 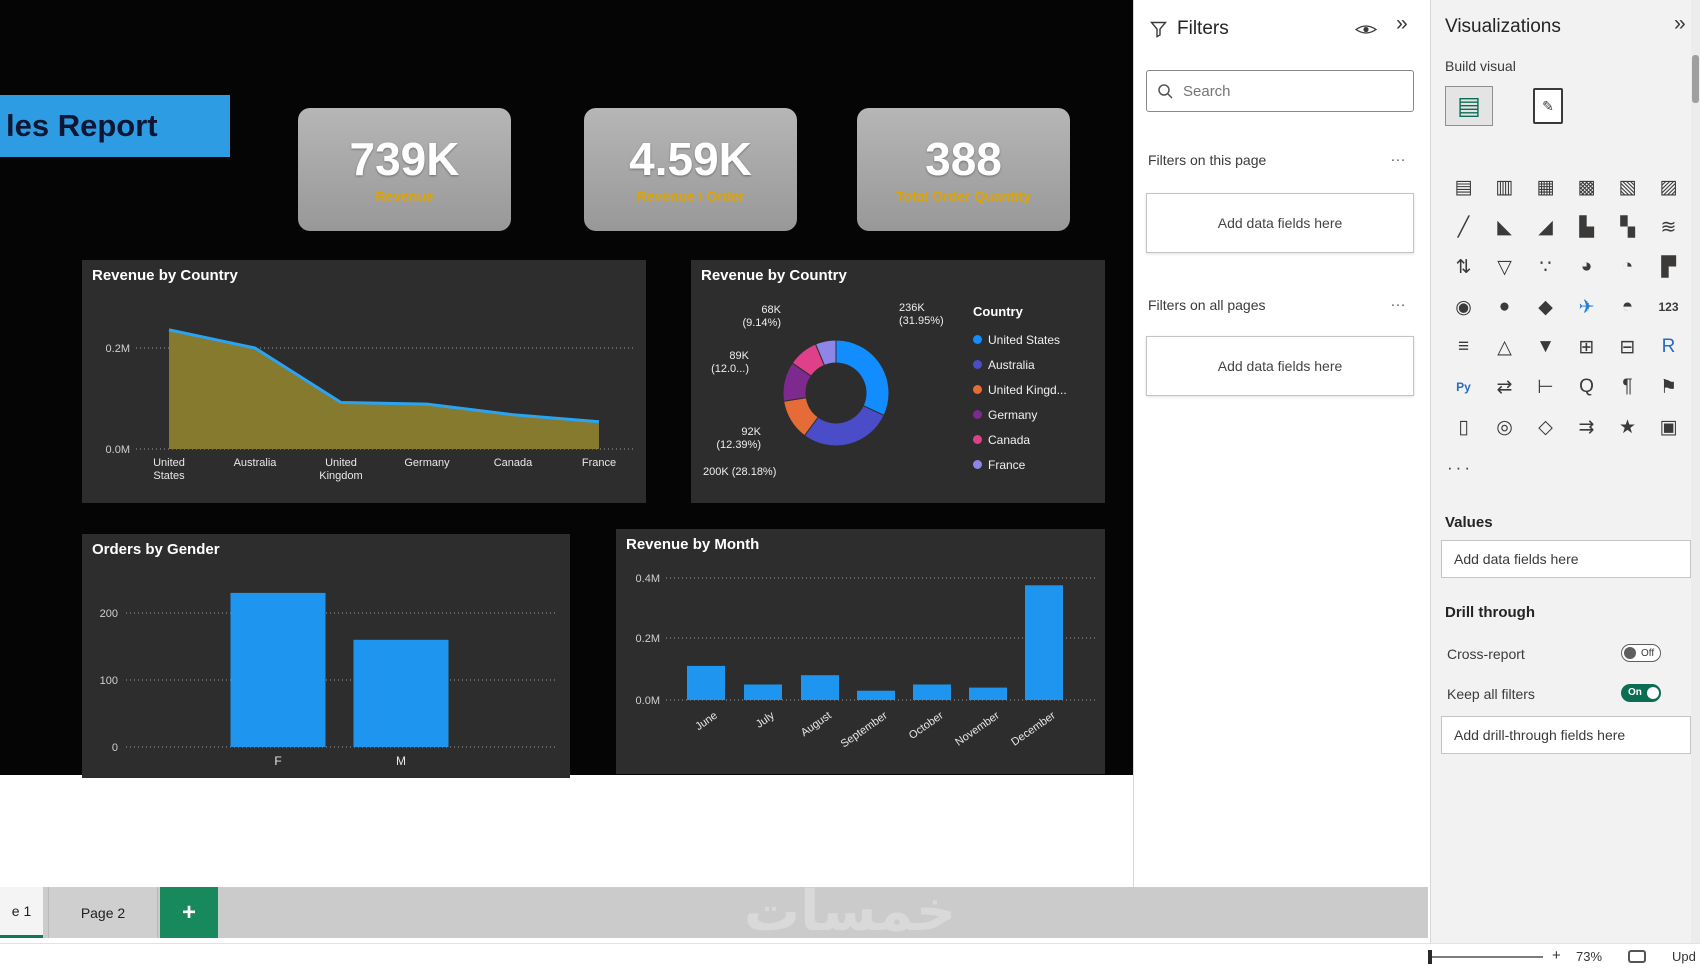 What do you see at coordinates (118, 450) in the screenshot?
I see `svg-text: 0.0M` at bounding box center [118, 450].